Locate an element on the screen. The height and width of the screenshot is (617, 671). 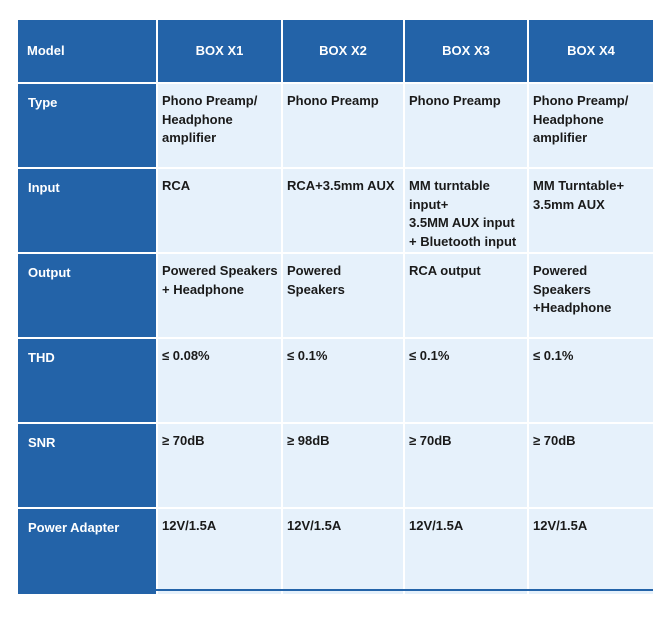
table-bottom-rule is located at coordinates (335, 590).